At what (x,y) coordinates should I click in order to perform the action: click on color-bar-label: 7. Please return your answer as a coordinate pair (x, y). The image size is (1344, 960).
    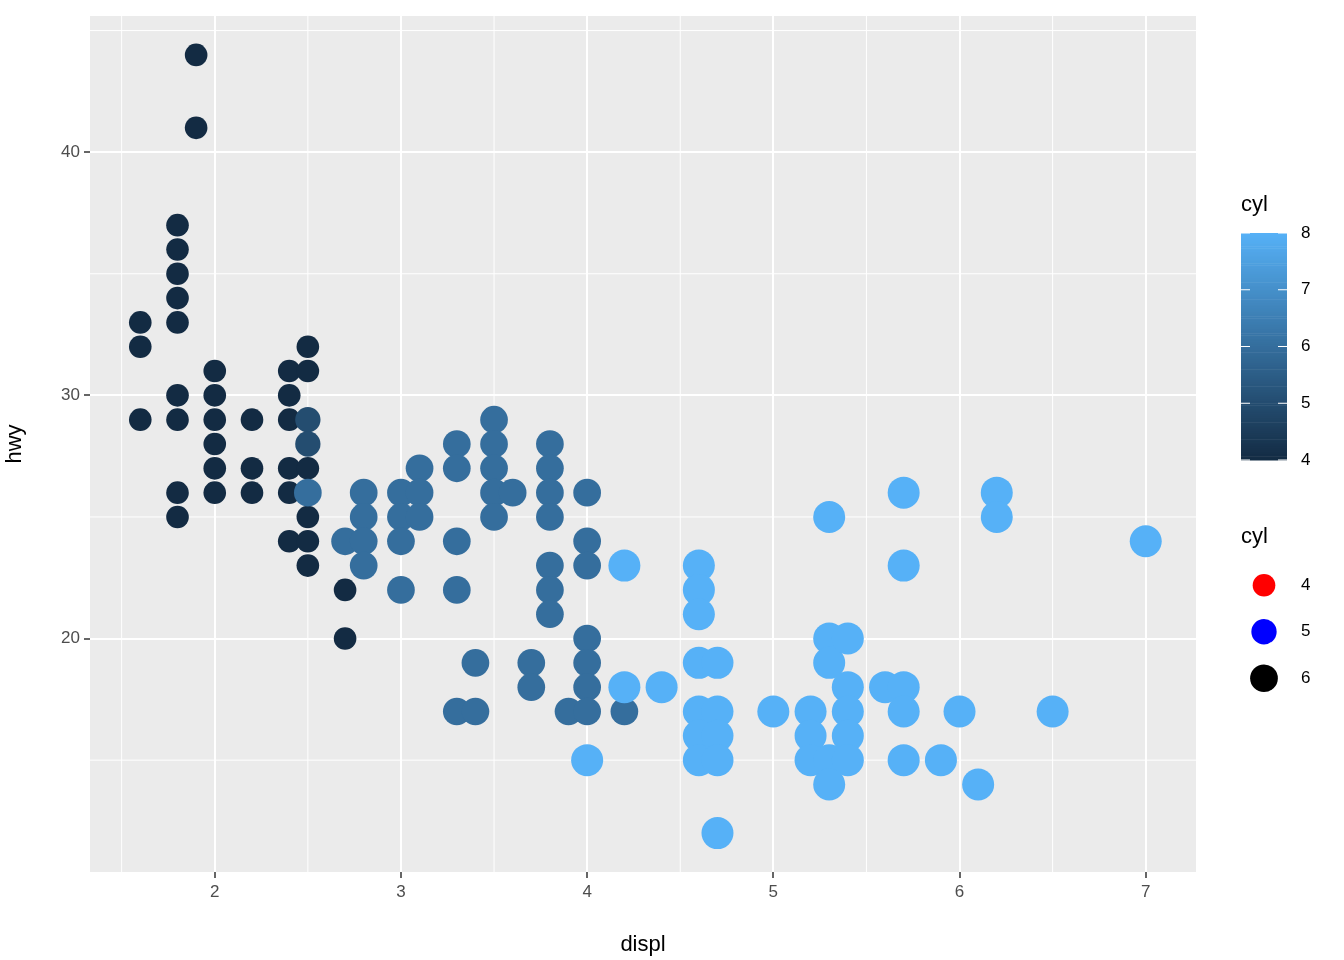
    Looking at the image, I should click on (1306, 289).